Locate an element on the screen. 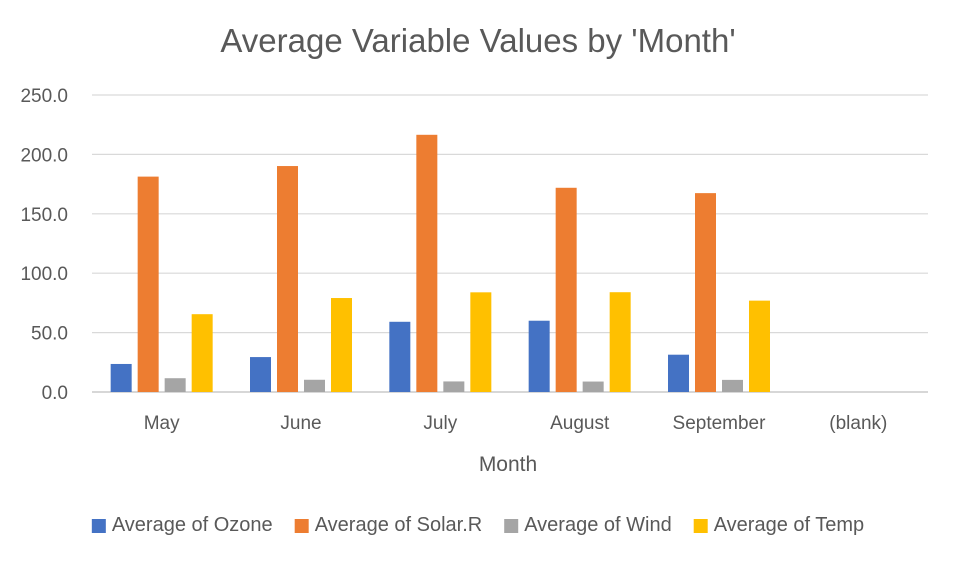 This screenshot has width=956, height=575. x-tick-label: August is located at coordinates (580, 423).